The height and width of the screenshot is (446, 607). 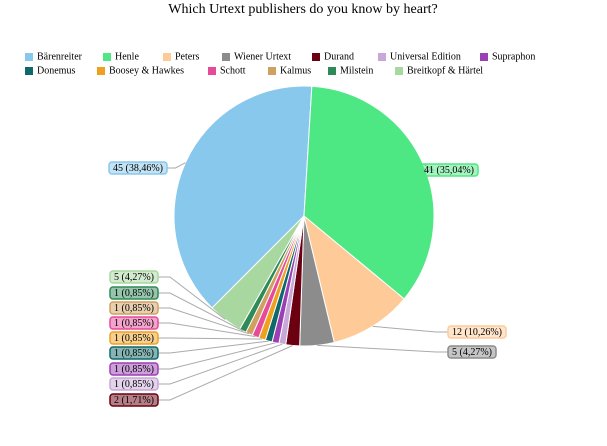 I want to click on data-label: 12 (10,26%), so click(x=477, y=332).